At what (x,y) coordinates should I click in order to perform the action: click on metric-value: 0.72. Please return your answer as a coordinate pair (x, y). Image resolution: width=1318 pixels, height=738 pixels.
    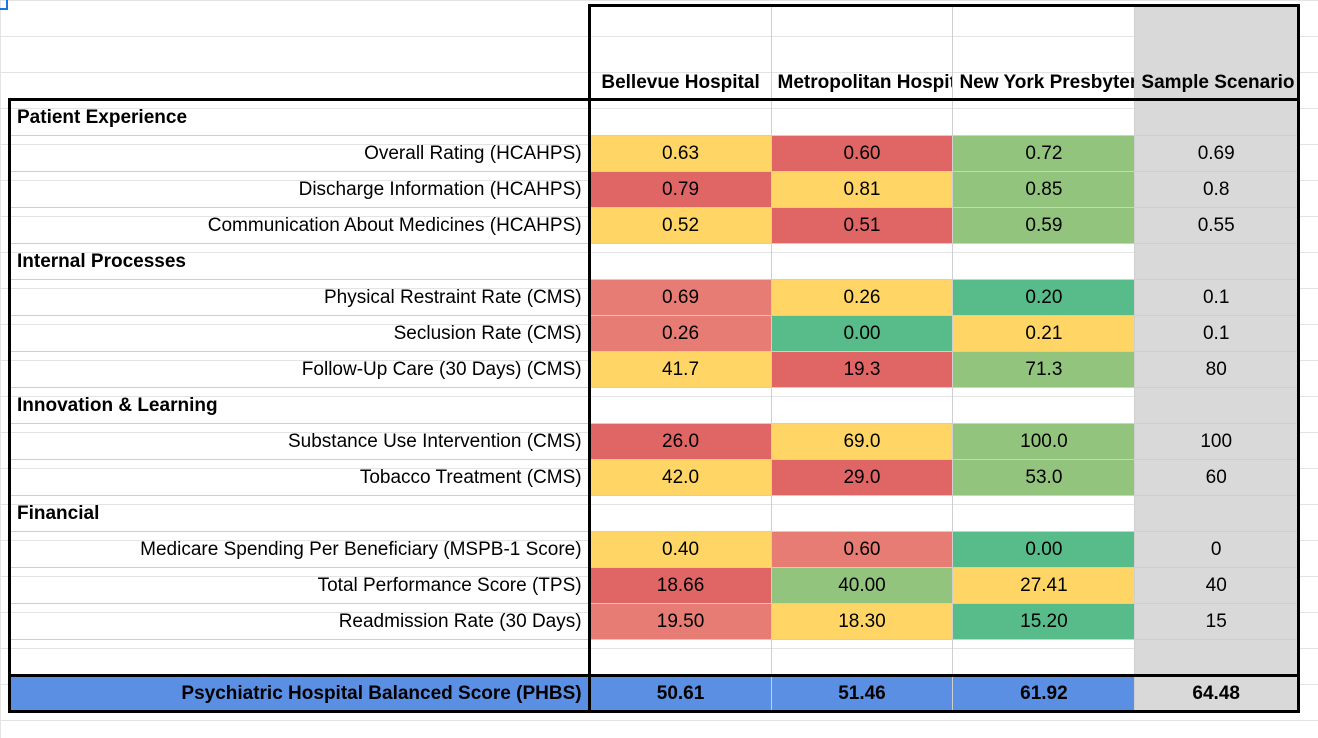
    Looking at the image, I should click on (1044, 153).